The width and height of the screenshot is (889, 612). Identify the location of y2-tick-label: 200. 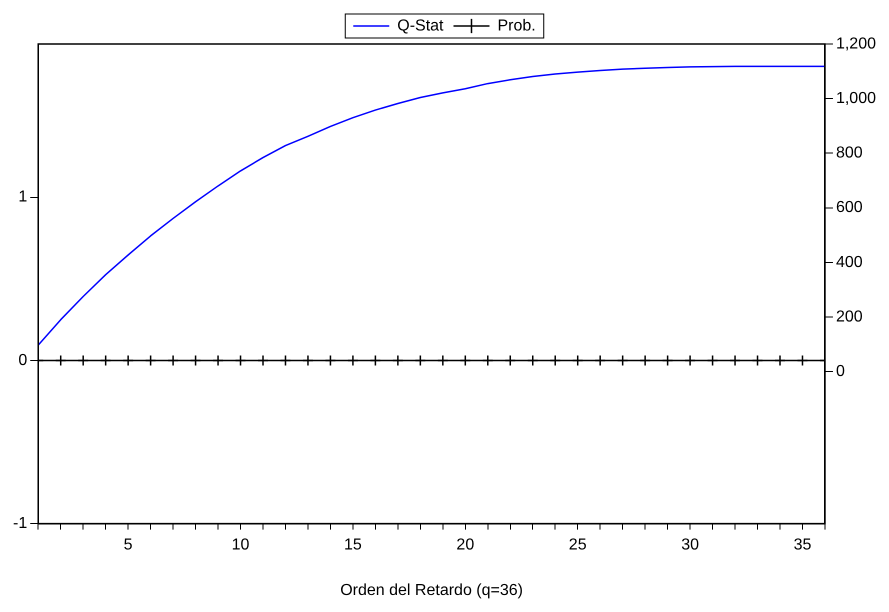
(849, 317).